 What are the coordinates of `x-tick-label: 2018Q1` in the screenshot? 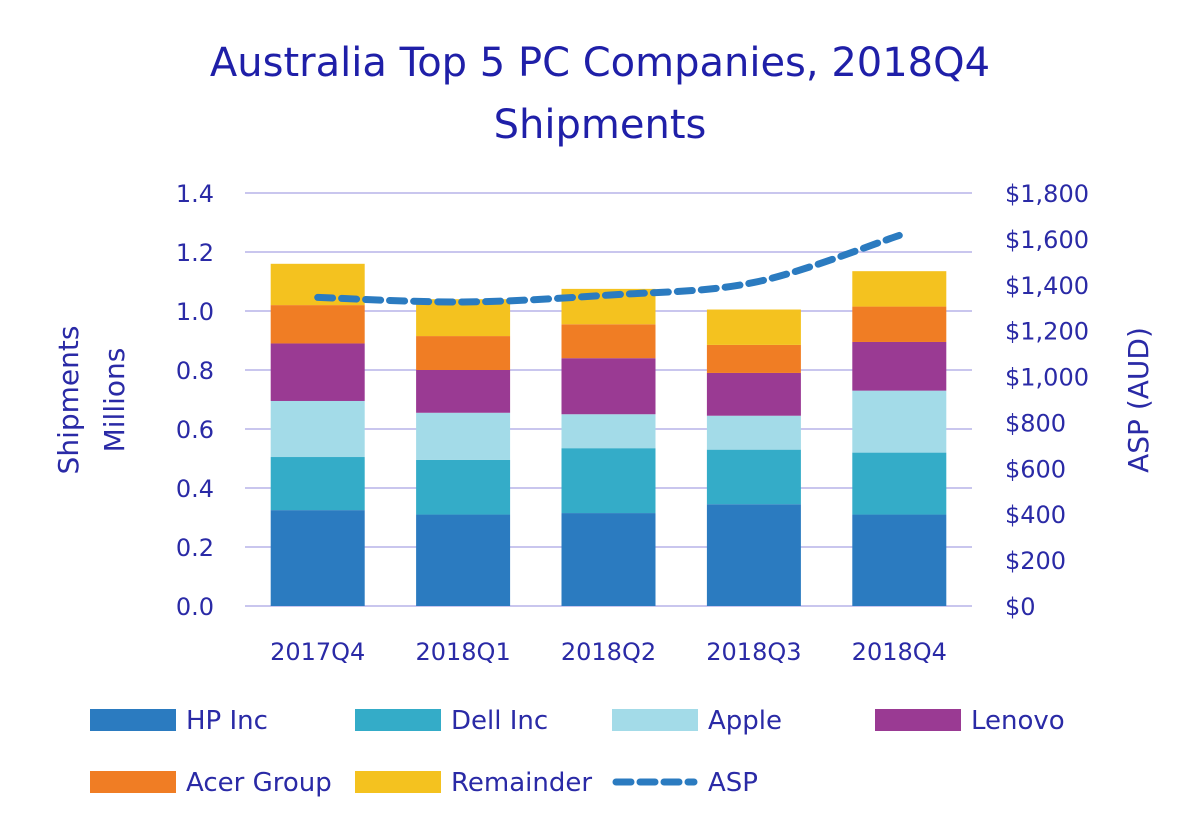 It's located at (462, 652).